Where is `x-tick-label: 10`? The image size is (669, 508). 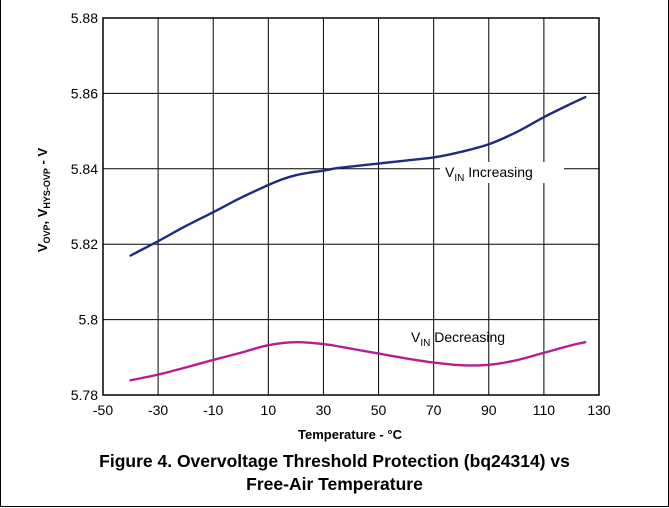 x-tick-label: 10 is located at coordinates (269, 410).